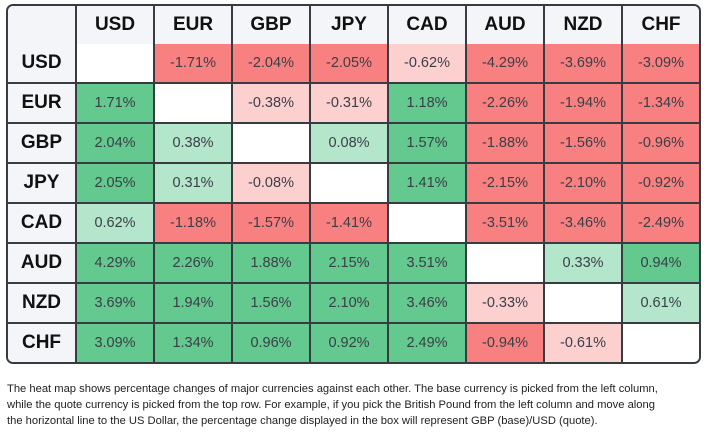 This screenshot has width=706, height=442. Describe the element at coordinates (350, 264) in the screenshot. I see `heatmap-cell-aud-jpy: 2.15%` at that location.